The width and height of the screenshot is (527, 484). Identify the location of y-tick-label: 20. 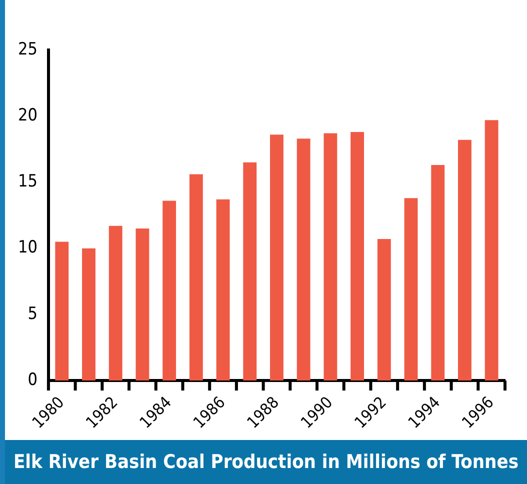
(28, 116).